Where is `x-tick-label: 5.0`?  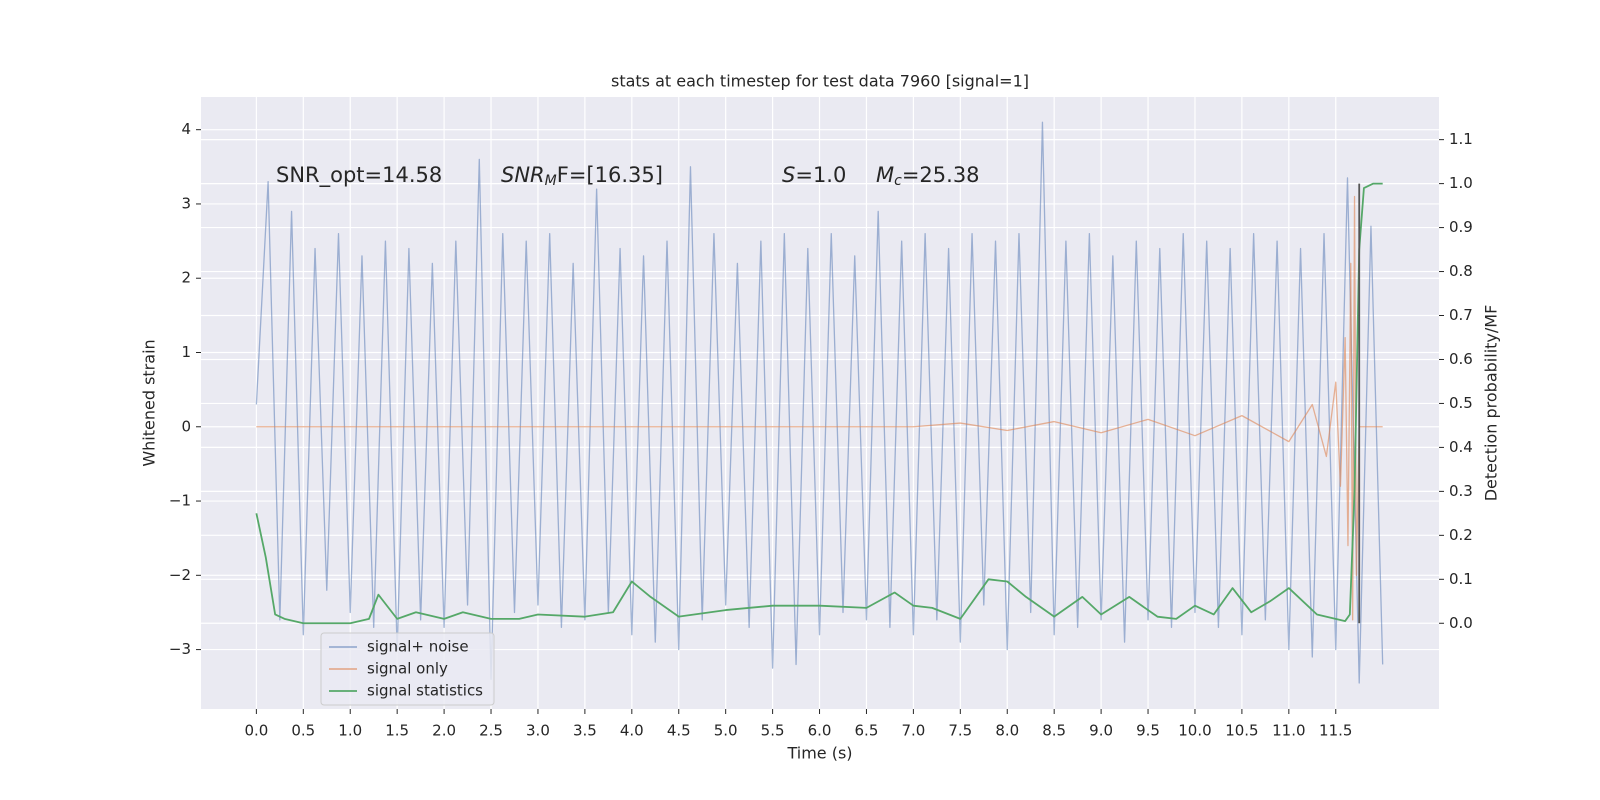
x-tick-label: 5.0 is located at coordinates (726, 731).